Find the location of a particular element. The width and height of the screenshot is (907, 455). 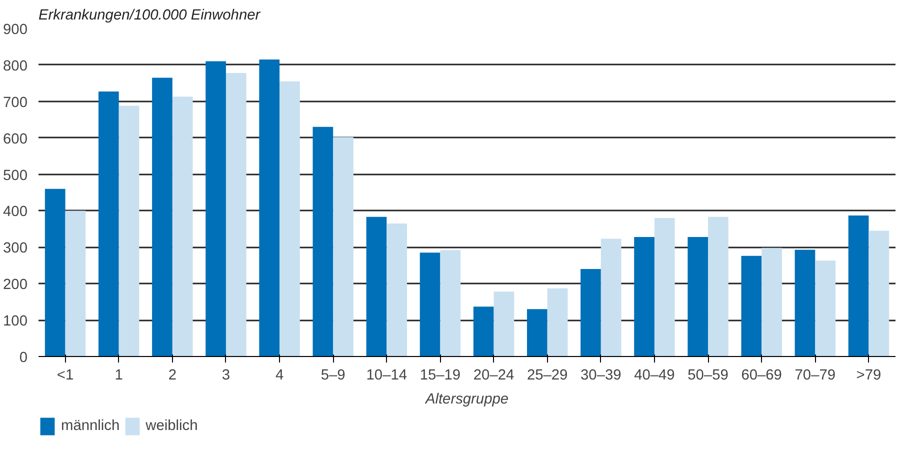

x-axis-title: Altersgruppe is located at coordinates (466, 400).